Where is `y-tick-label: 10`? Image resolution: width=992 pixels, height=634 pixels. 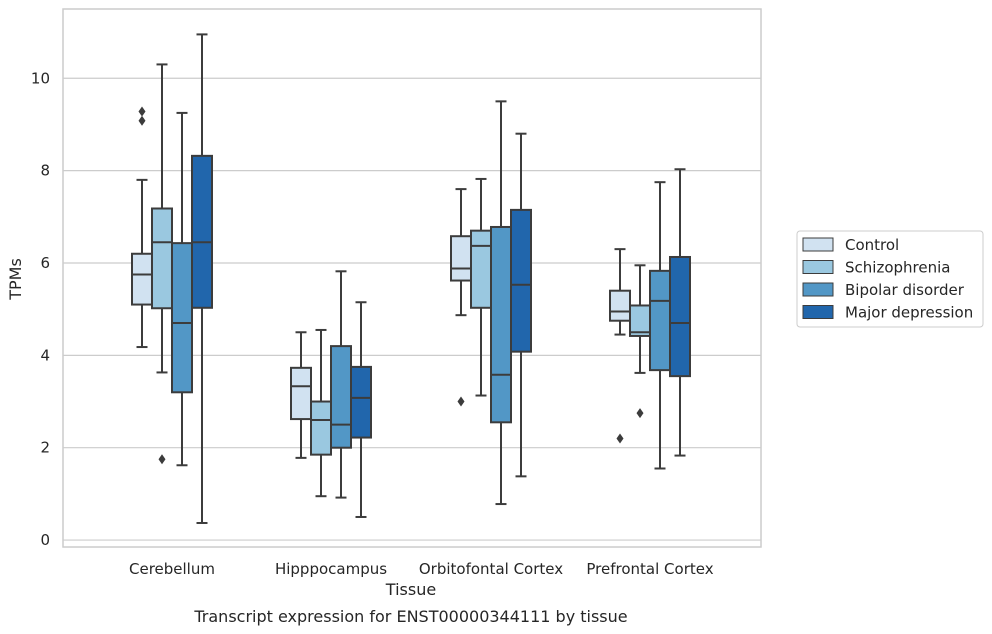 y-tick-label: 10 is located at coordinates (40, 78).